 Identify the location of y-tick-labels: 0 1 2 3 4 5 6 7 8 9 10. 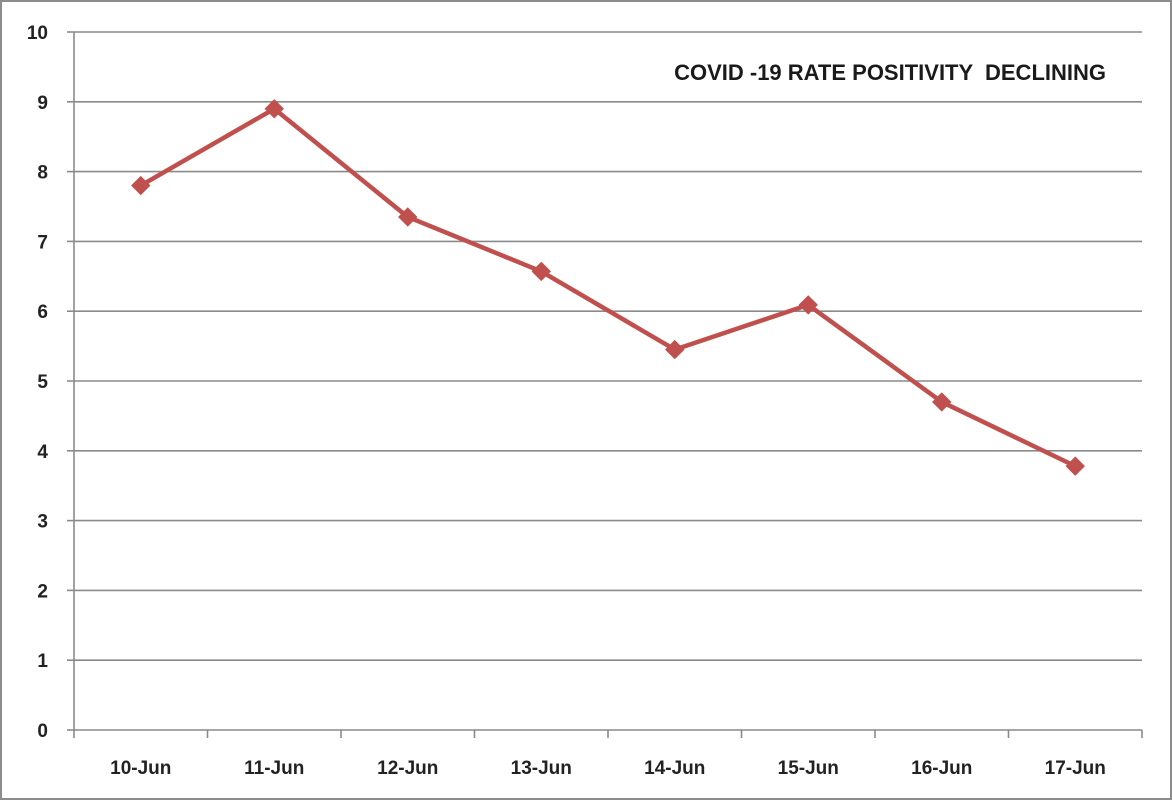
(38, 382).